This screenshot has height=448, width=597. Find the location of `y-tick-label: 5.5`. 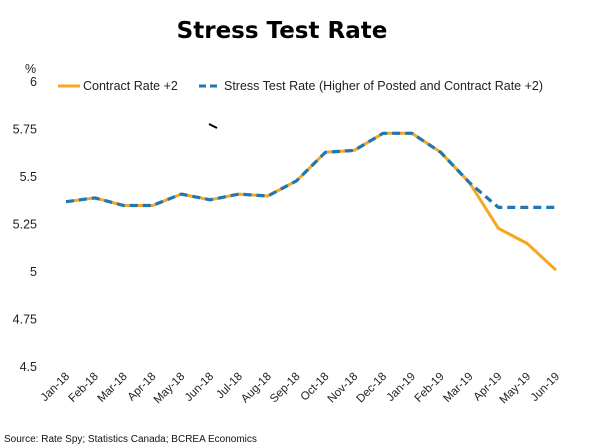

y-tick-label: 5.5 is located at coordinates (28, 177).